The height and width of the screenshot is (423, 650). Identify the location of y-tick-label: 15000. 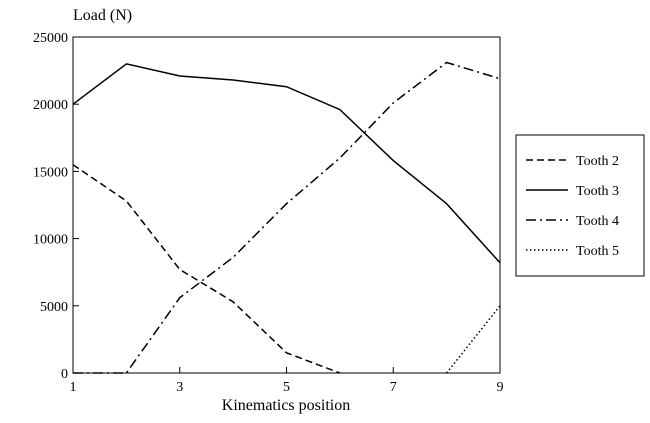
(50, 172).